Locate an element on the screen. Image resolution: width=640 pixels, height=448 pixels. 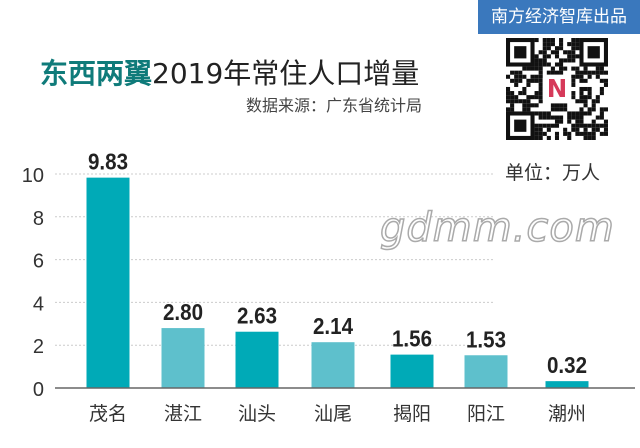
data-label: 2.80 is located at coordinates (183, 312).